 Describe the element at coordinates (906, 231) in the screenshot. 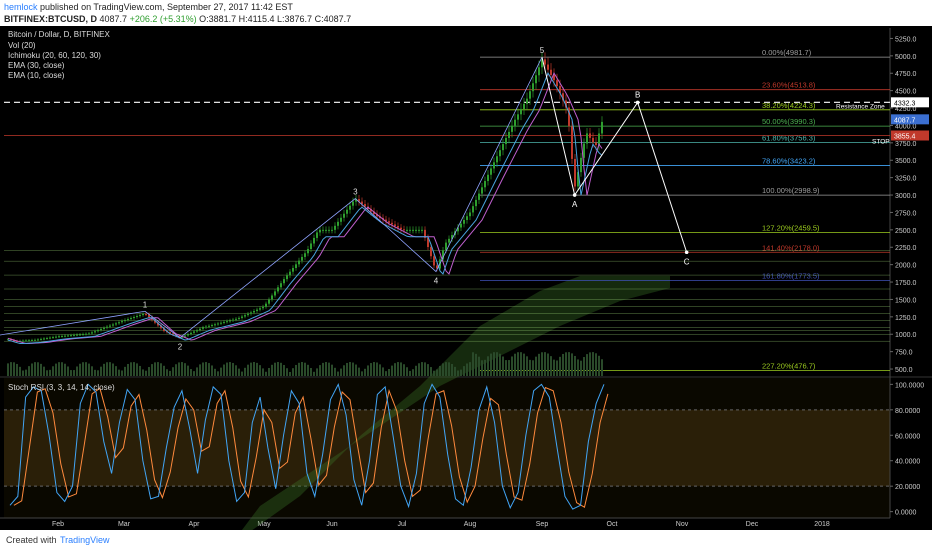

I see `y-tick-label: 2500.0` at that location.